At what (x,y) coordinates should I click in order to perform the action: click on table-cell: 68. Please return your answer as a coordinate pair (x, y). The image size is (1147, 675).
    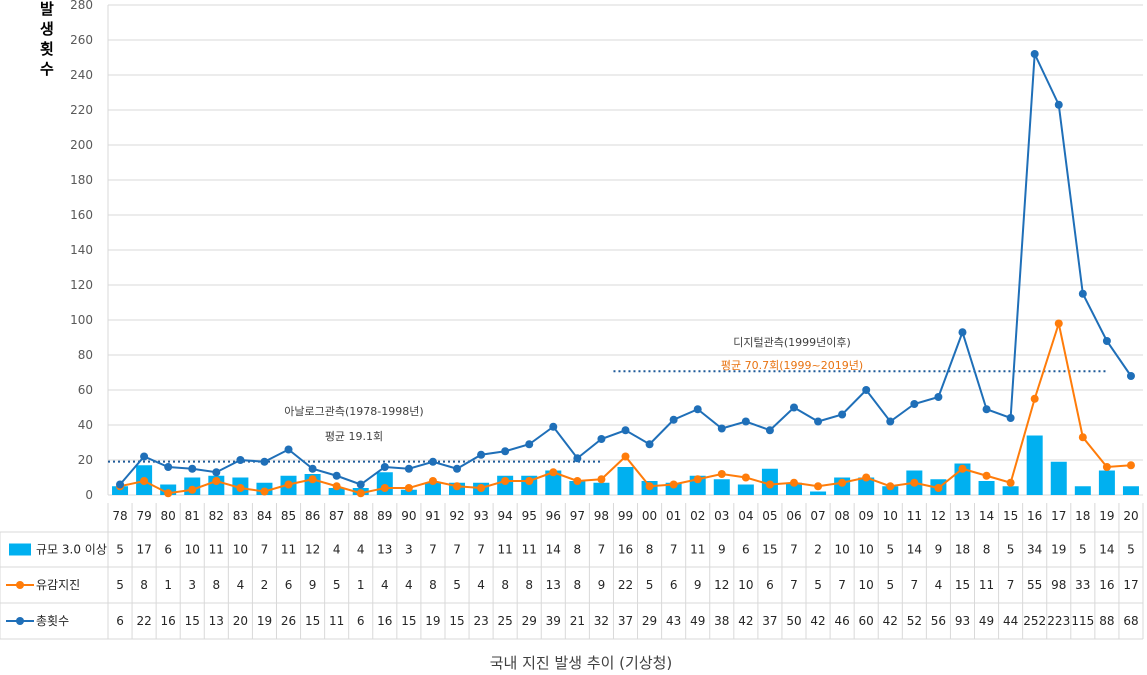
    Looking at the image, I should click on (1130, 621).